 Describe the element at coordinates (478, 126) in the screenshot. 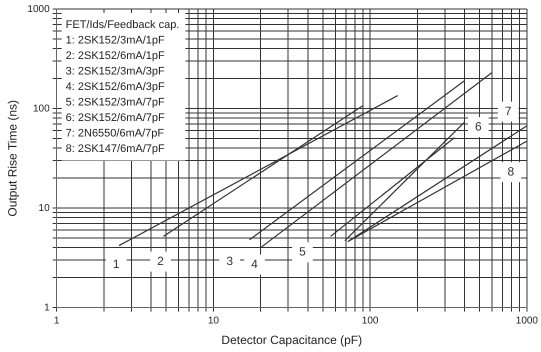

I see `annotation: 6` at that location.